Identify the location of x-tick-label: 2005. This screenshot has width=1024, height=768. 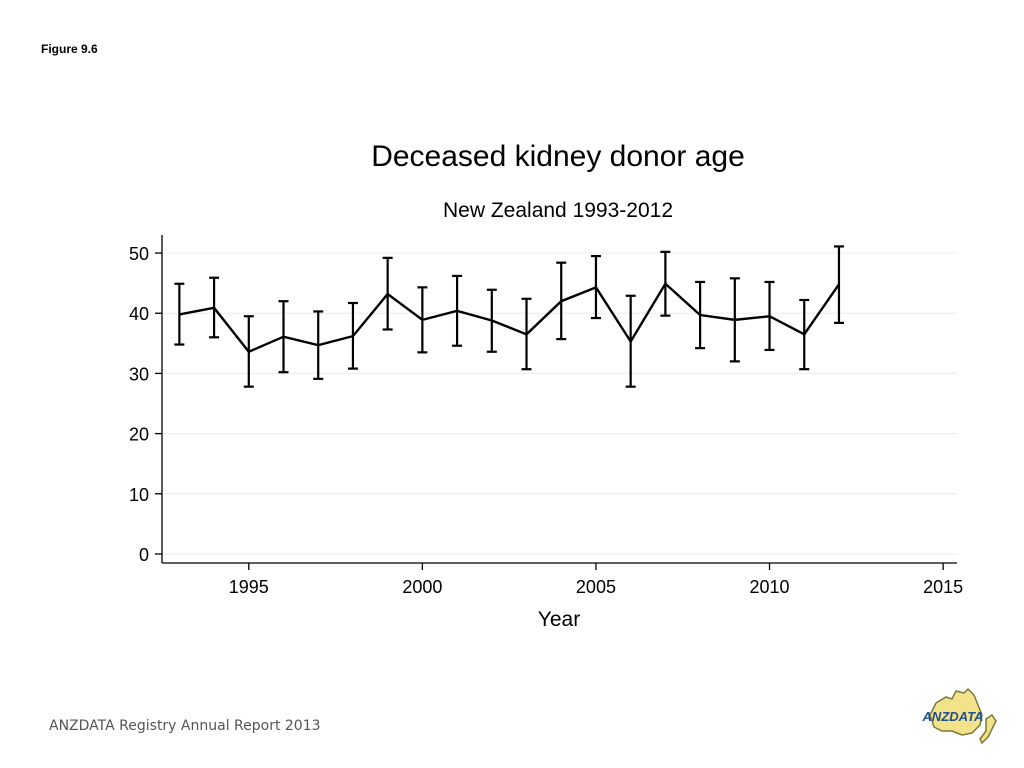
(596, 587).